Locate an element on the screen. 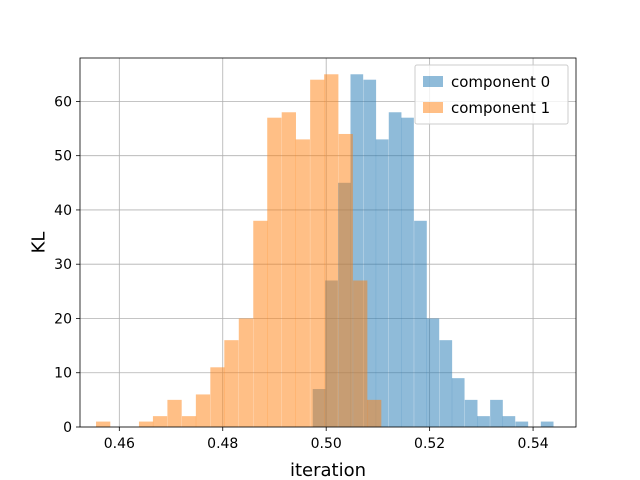 Image resolution: width=640 pixels, height=480 pixels. legend-label-component-1: component 1 is located at coordinates (500, 108).